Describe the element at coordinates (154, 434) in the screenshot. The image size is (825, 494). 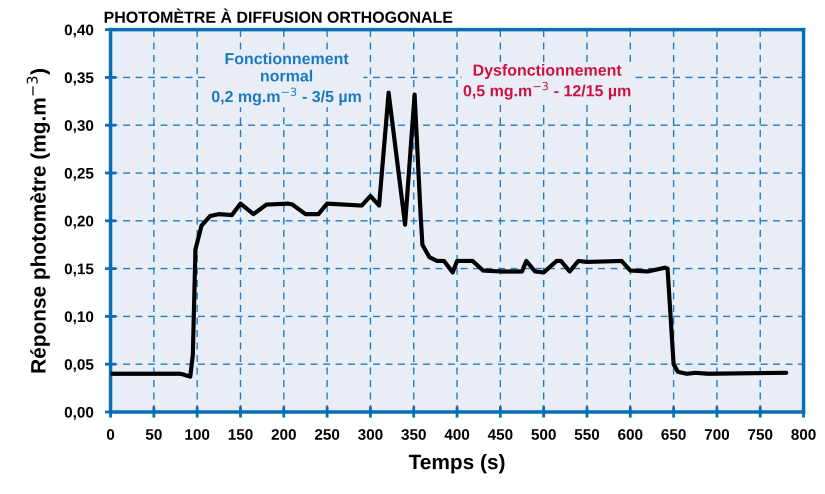
I see `x-tick-label: 50` at that location.